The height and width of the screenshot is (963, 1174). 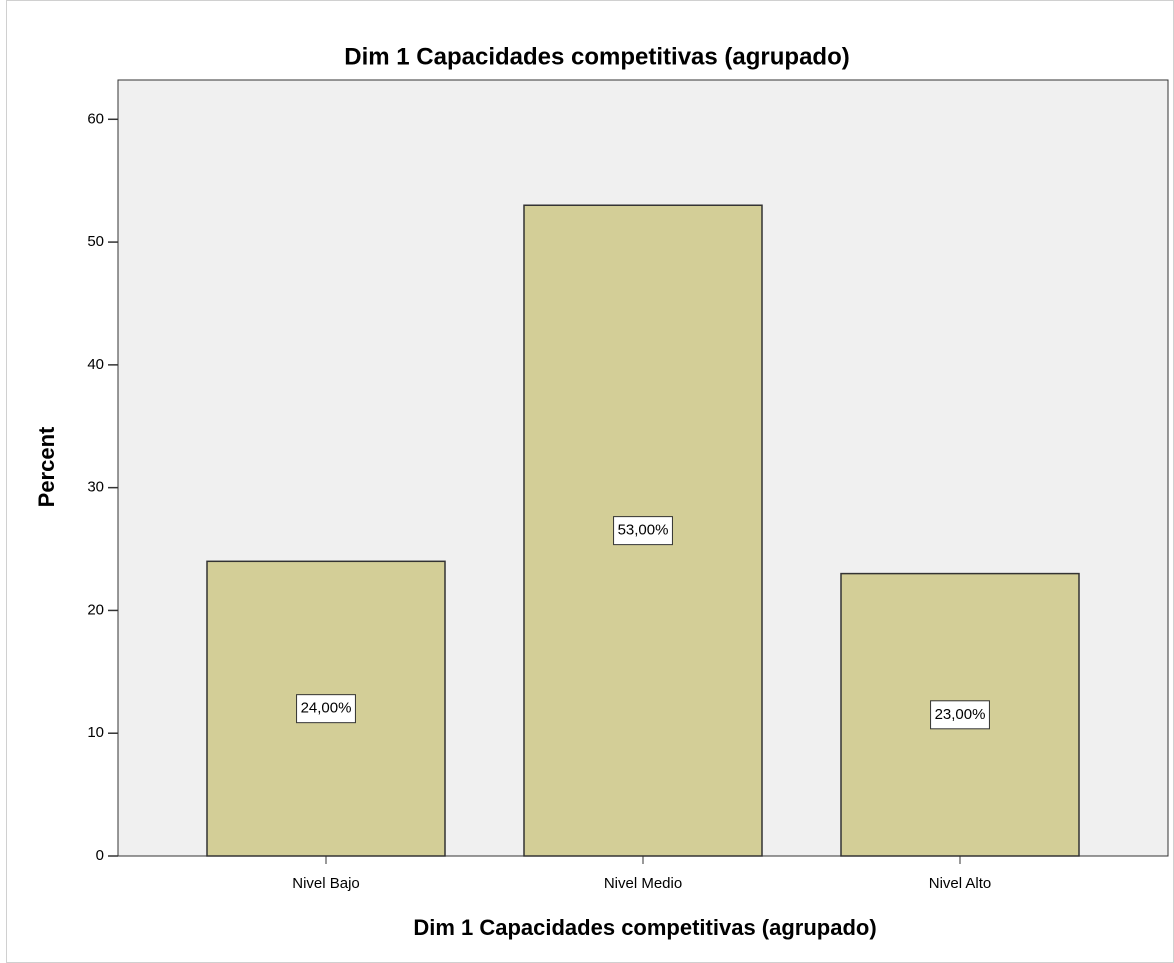 I want to click on x-tick-label: Nivel Medio, so click(x=643, y=883).